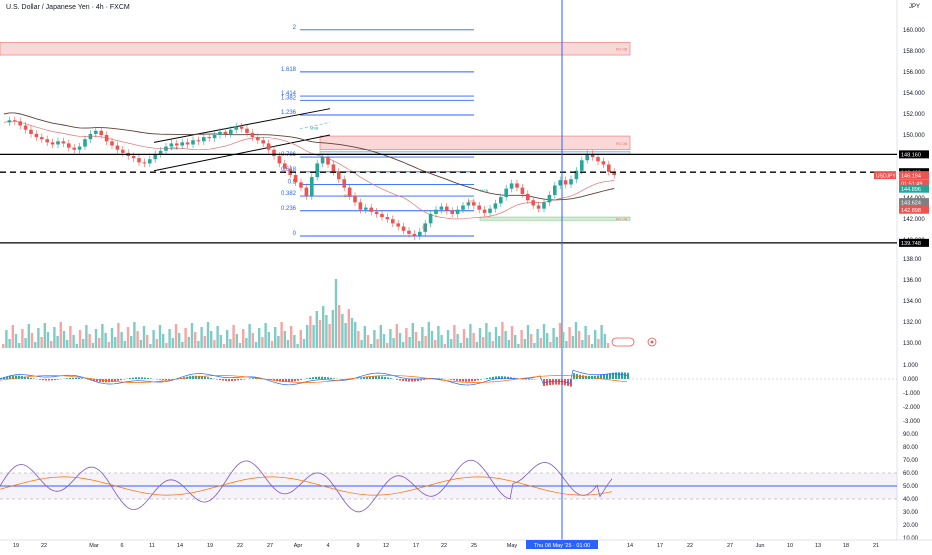 The height and width of the screenshot is (555, 932). Describe the element at coordinates (818, 546) in the screenshot. I see `time-tick-24: 13` at that location.